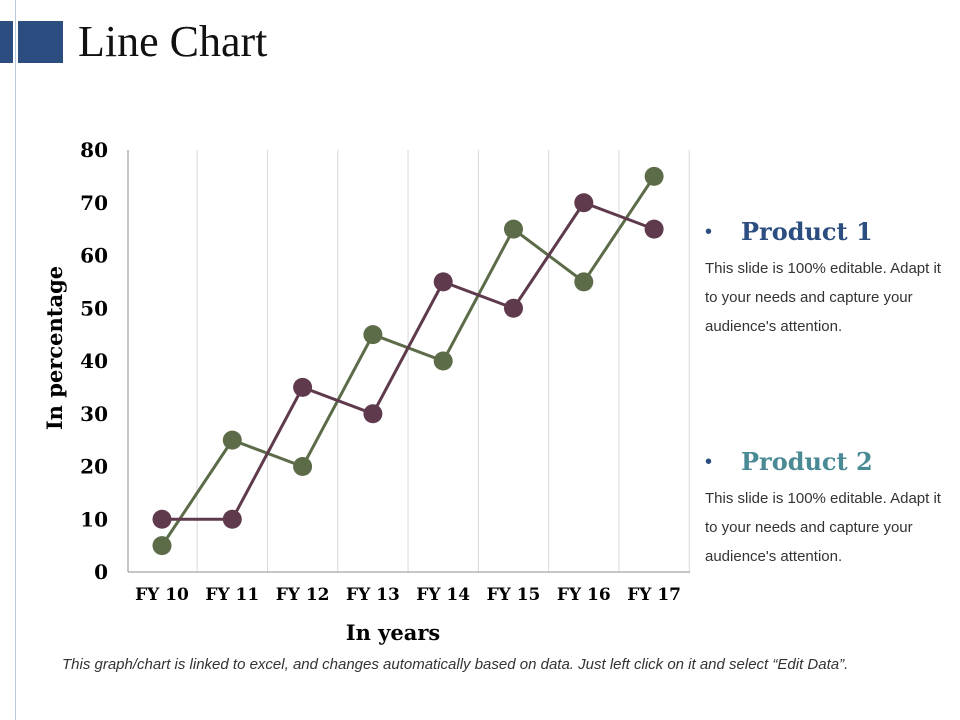 This screenshot has width=960, height=720. Describe the element at coordinates (393, 632) in the screenshot. I see `x-axis-title: In years` at that location.